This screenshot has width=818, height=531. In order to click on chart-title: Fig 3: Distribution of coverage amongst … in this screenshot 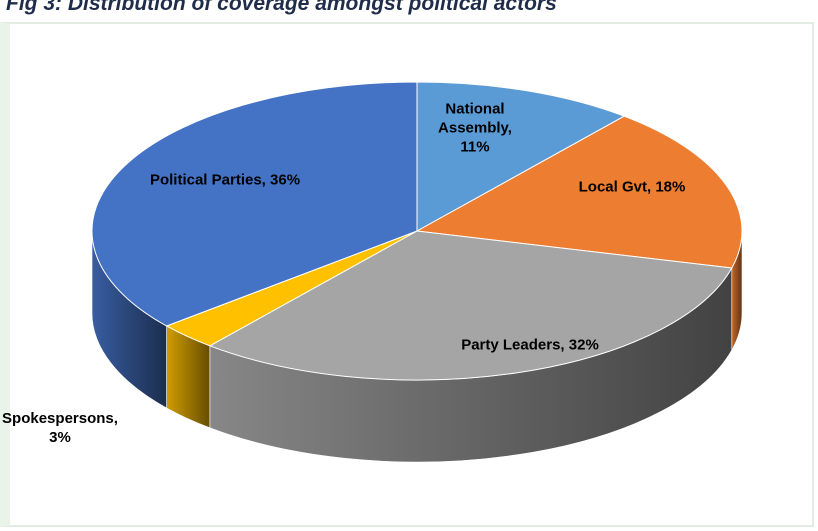, I will do `click(281, 7)`.